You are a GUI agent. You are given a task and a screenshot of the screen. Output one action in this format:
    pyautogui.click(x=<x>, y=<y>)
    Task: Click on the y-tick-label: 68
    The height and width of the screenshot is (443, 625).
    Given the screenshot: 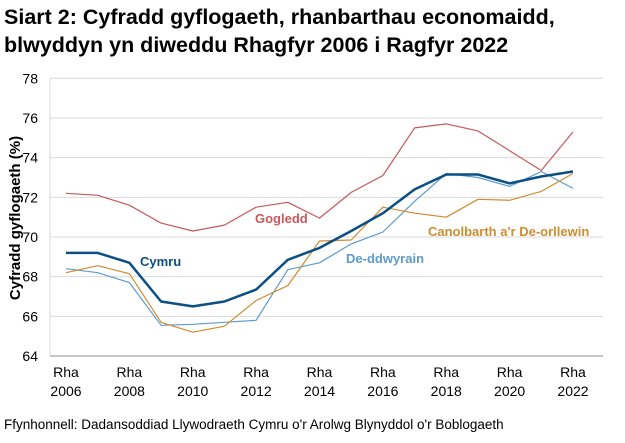 What is the action you would take?
    pyautogui.click(x=30, y=277)
    